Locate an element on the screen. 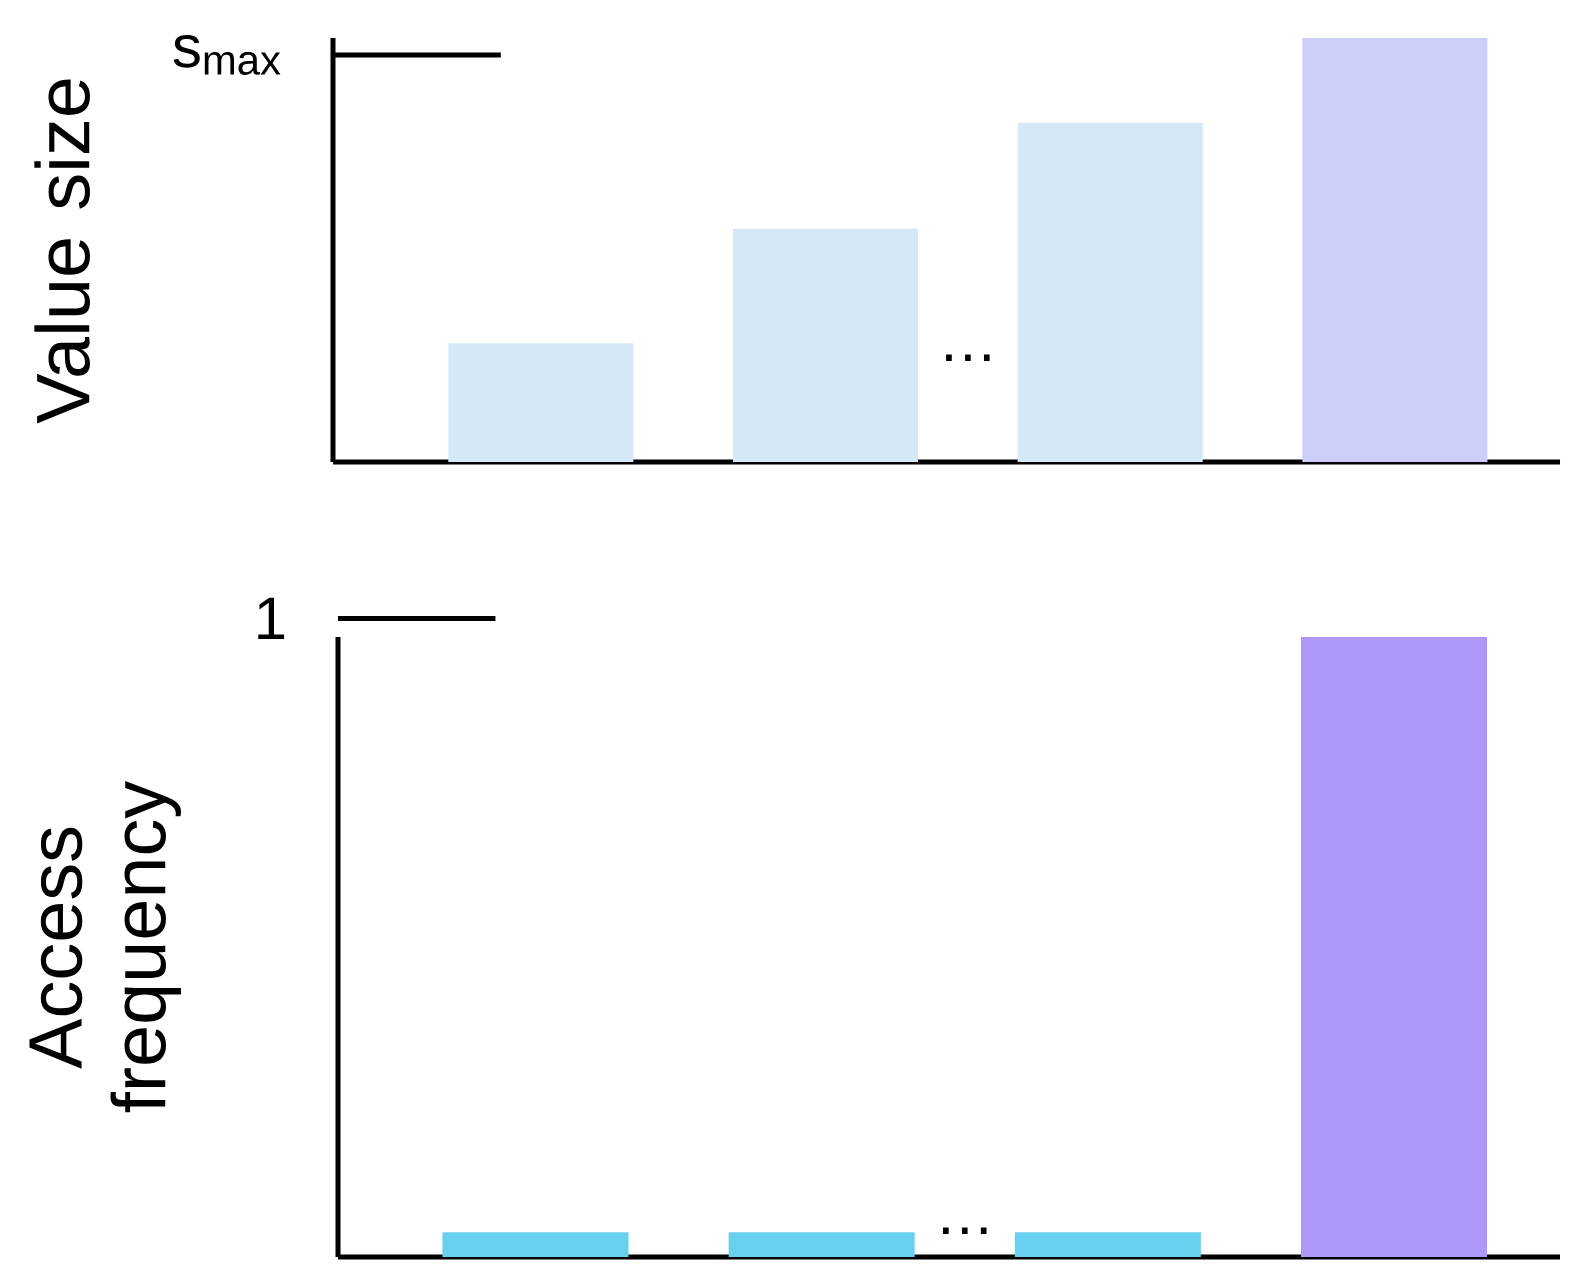 Image resolution: width=1588 pixels, height=1280 pixels. y-axis-title: Access frequency is located at coordinates (105, 946).